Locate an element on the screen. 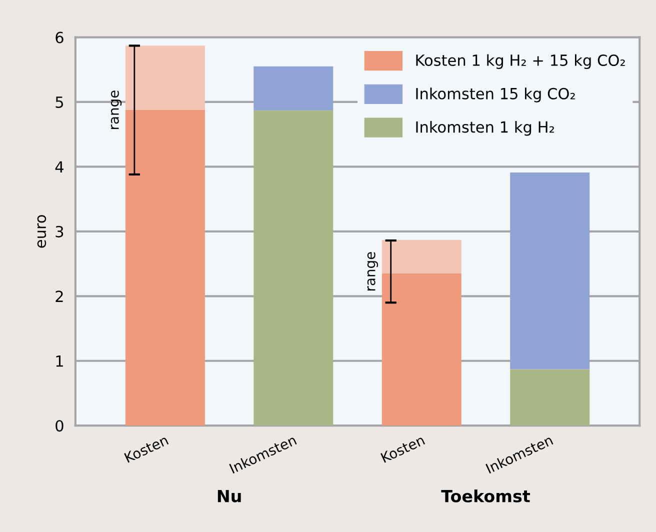 The height and width of the screenshot is (532, 656). text: Toekomst is located at coordinates (485, 495).